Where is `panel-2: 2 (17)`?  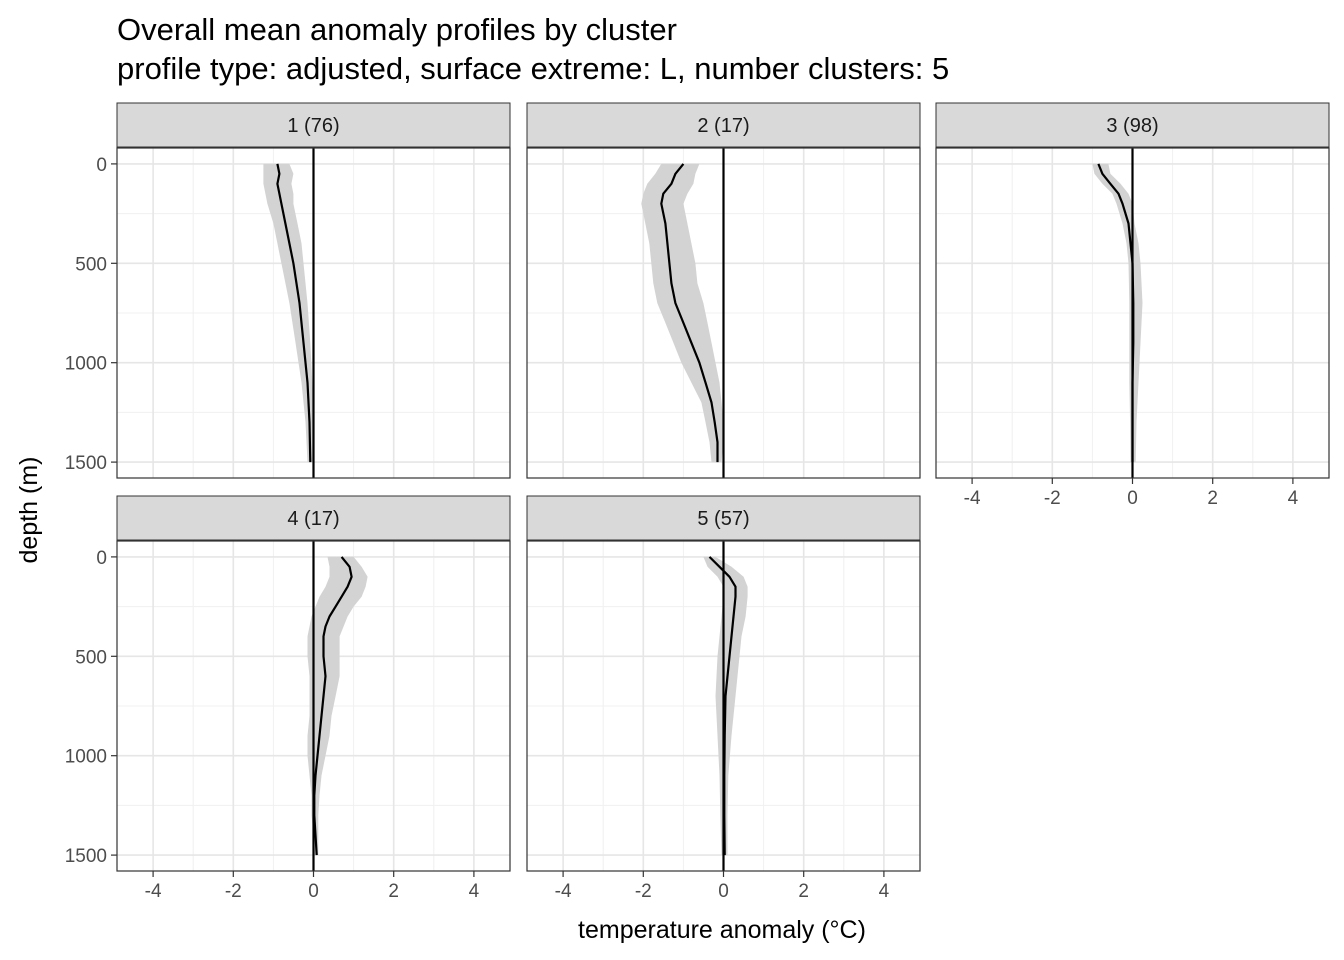
panel-2: 2 (17) is located at coordinates (723, 290).